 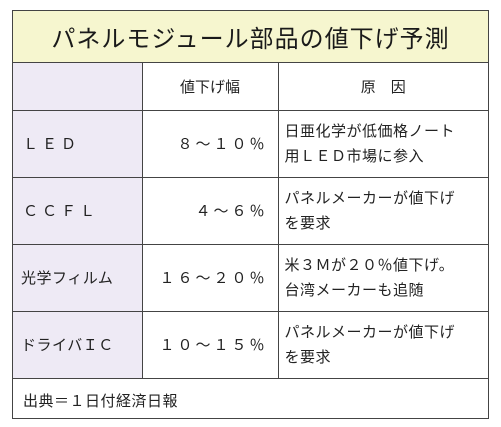 What do you see at coordinates (354, 289) in the screenshot?
I see `cause-line: 台湾メーカーも追随` at bounding box center [354, 289].